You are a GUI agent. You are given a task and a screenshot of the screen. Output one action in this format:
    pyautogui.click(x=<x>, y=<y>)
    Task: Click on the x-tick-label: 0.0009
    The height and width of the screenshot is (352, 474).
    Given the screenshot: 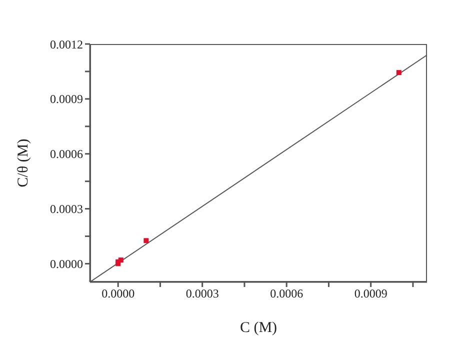 What is the action you would take?
    pyautogui.click(x=371, y=293)
    